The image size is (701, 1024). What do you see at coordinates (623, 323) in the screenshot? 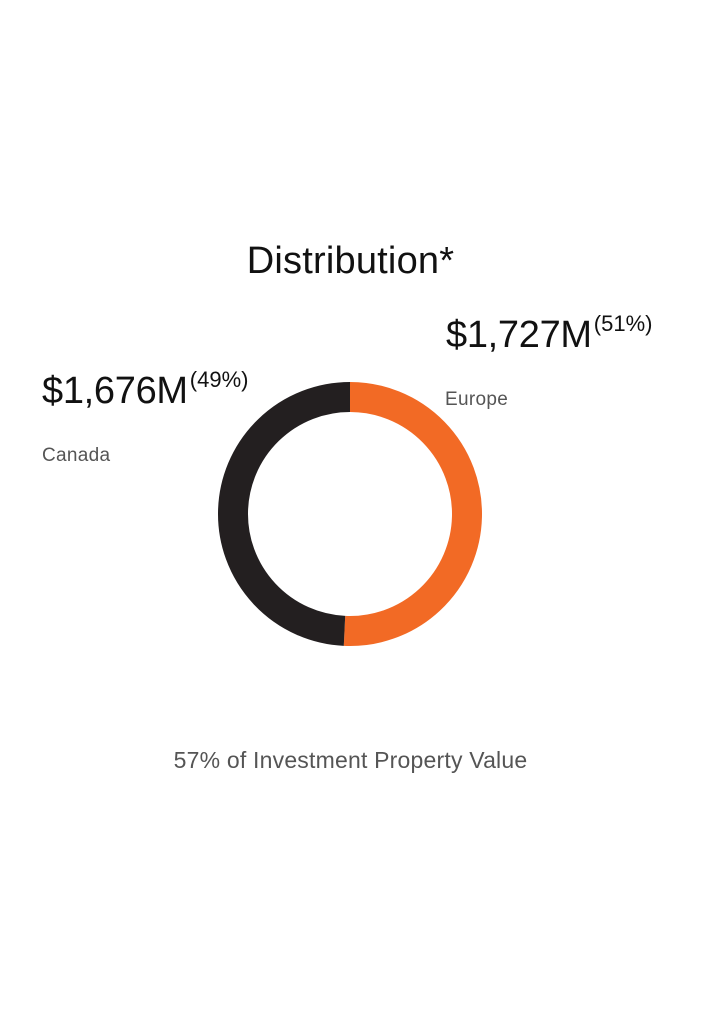
I see `europe-percent: (51%)` at bounding box center [623, 323].